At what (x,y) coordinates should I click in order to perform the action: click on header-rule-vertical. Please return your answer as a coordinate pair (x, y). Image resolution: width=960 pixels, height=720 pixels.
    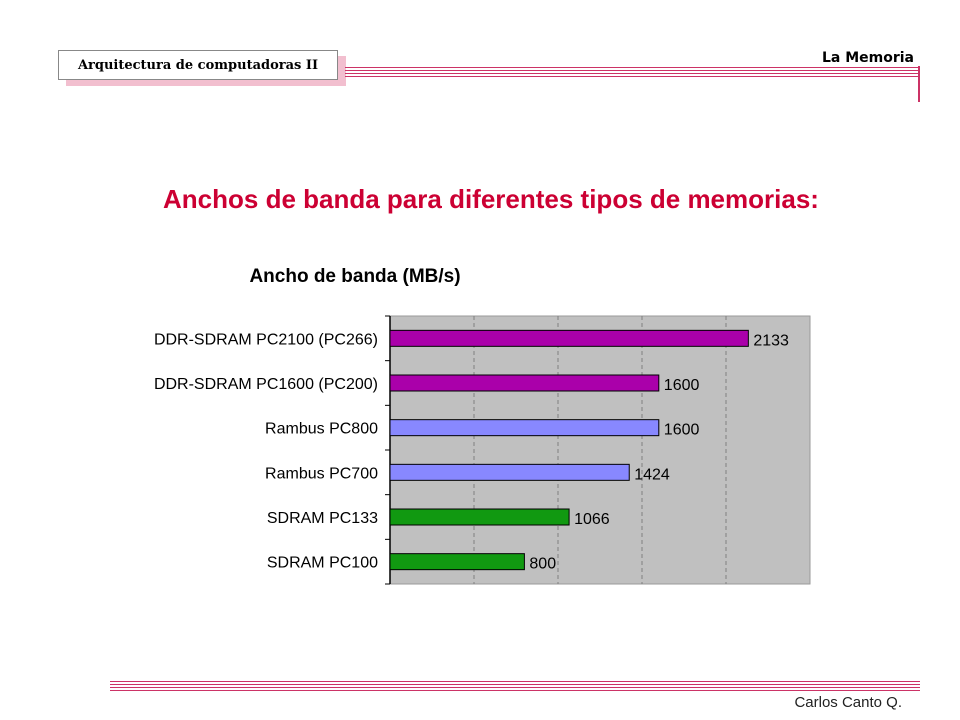
    Looking at the image, I should click on (919, 84).